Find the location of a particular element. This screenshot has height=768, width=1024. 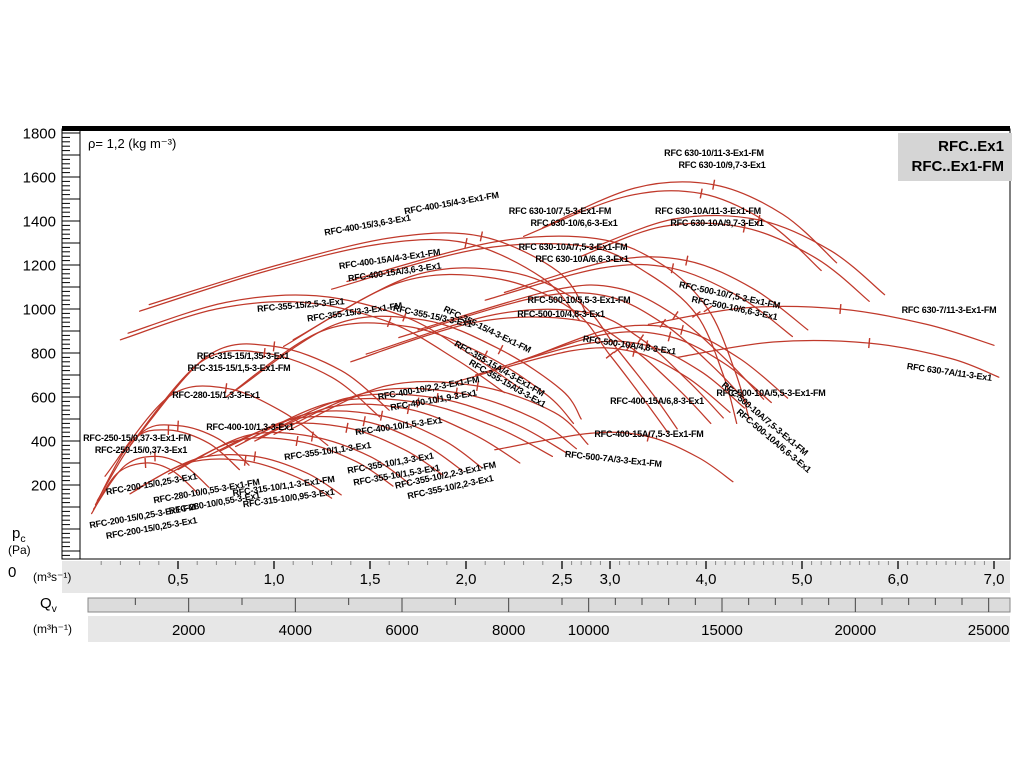

curve-label: RFC 630-10/6,6-3-Ex1 is located at coordinates (573, 223).